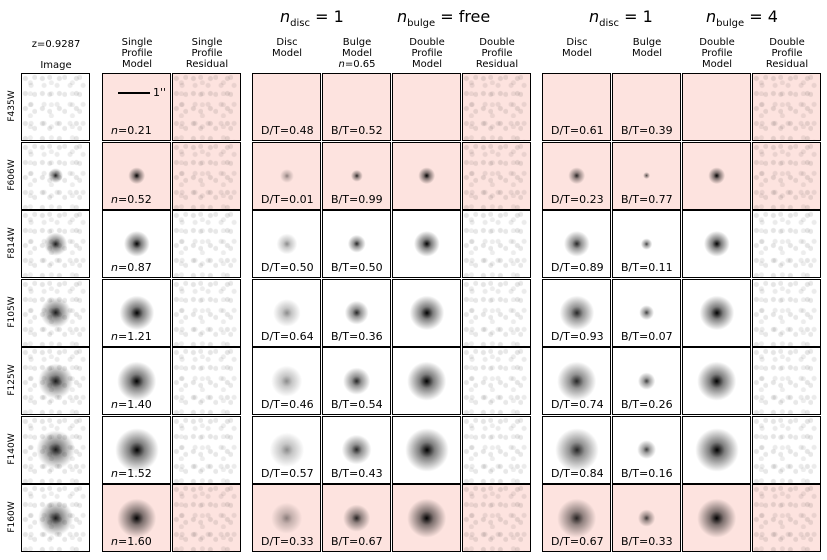  I want to click on panel-value-label: B/T=0.16, so click(647, 473).